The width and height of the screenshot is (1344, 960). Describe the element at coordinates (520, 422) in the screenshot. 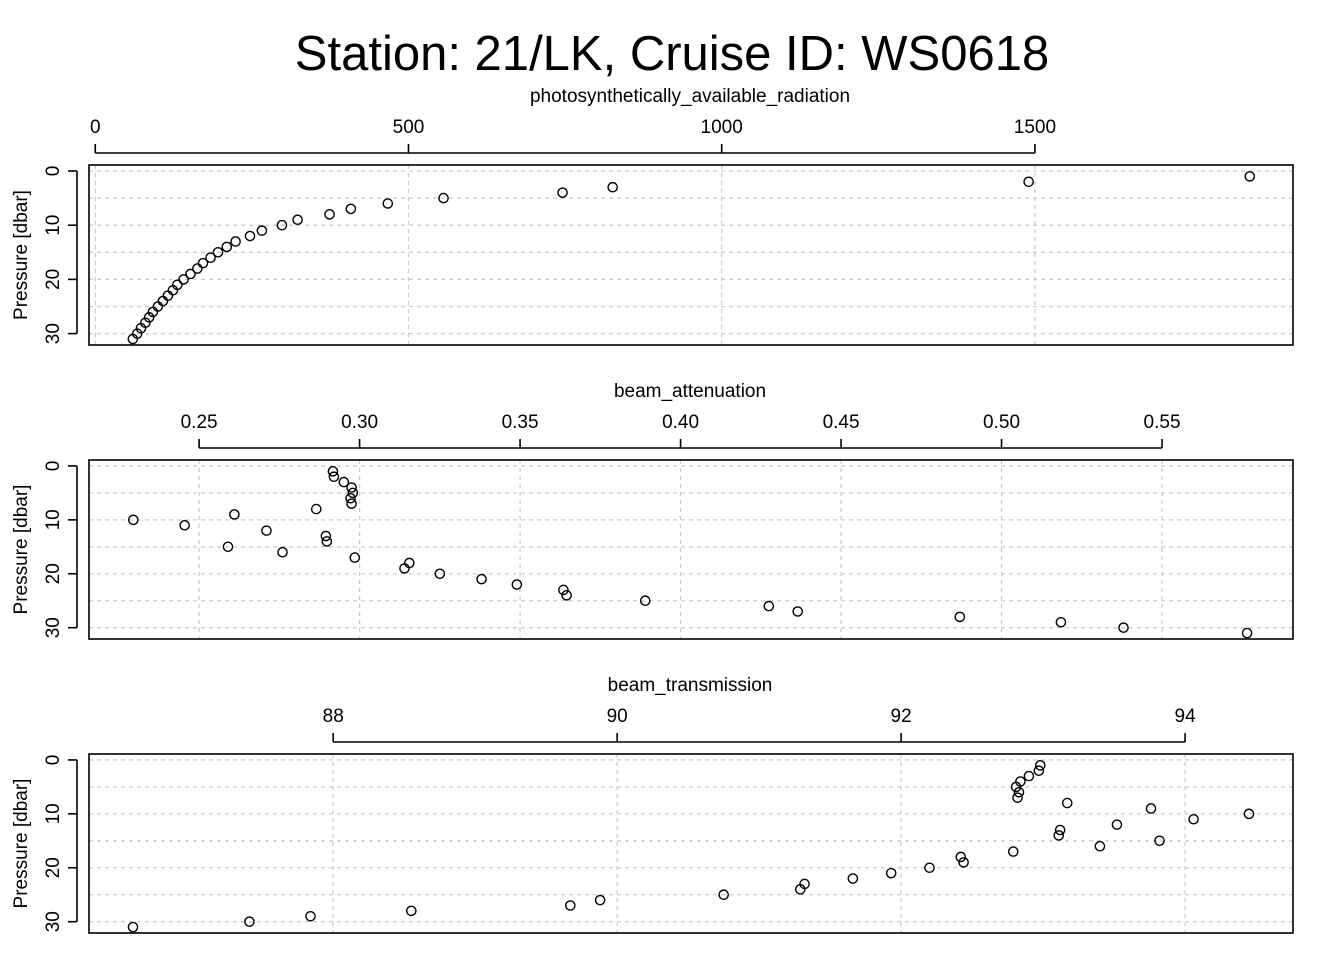

I see `x-tick-label: 0.35` at that location.